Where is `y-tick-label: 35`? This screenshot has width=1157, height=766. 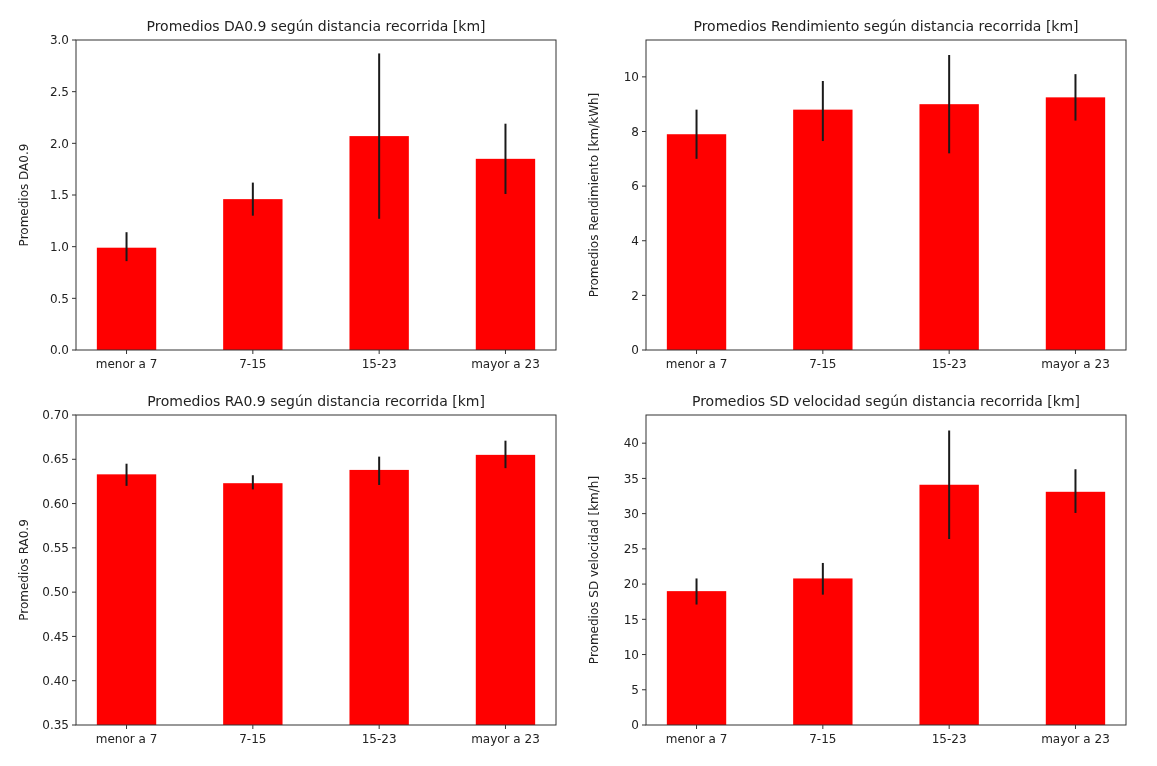
y-tick-label: 35 is located at coordinates (631, 478).